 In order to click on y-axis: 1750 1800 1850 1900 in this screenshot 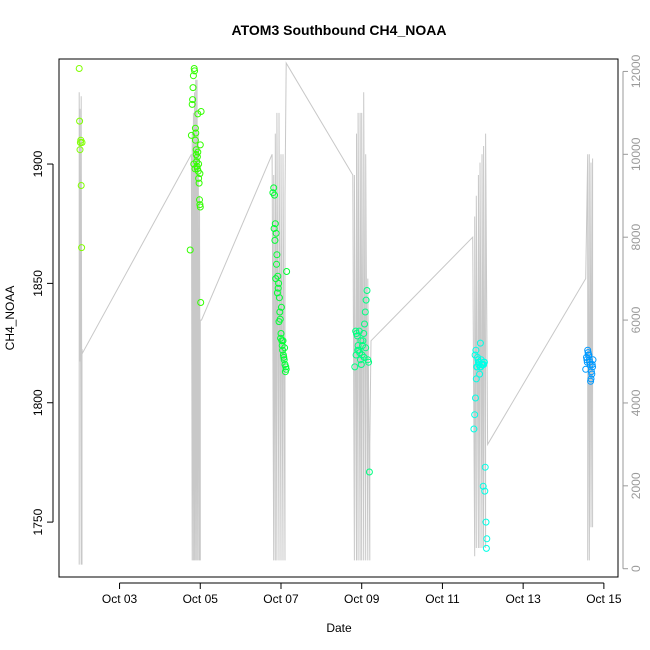, I will do `click(42, 342)`.